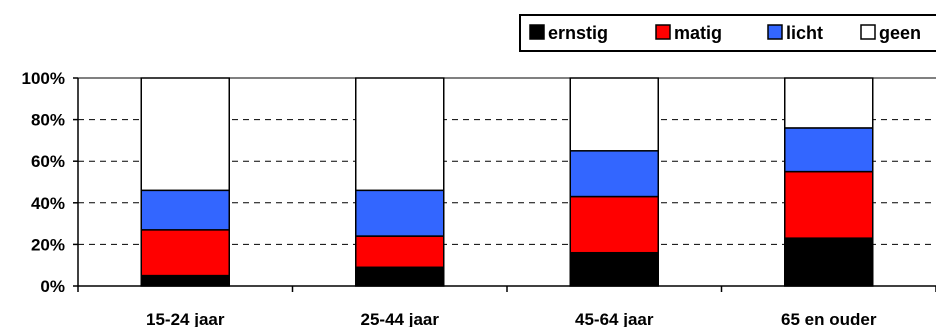  Describe the element at coordinates (400, 318) in the screenshot. I see `x-category-label: 25-44 jaar` at that location.